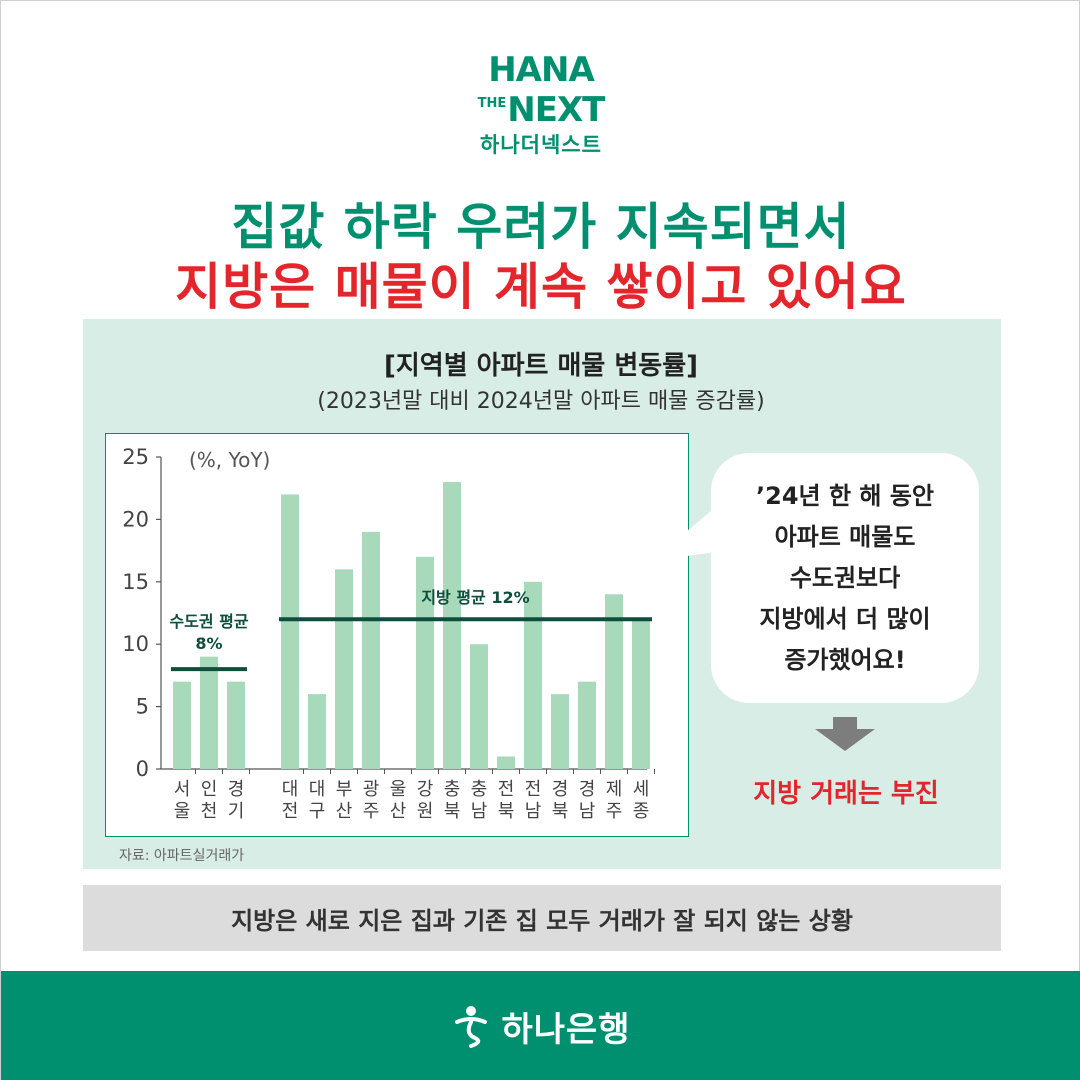 Image resolution: width=1080 pixels, height=1080 pixels. What do you see at coordinates (641, 811) in the screenshot?
I see `x-tick-label: 종` at bounding box center [641, 811].